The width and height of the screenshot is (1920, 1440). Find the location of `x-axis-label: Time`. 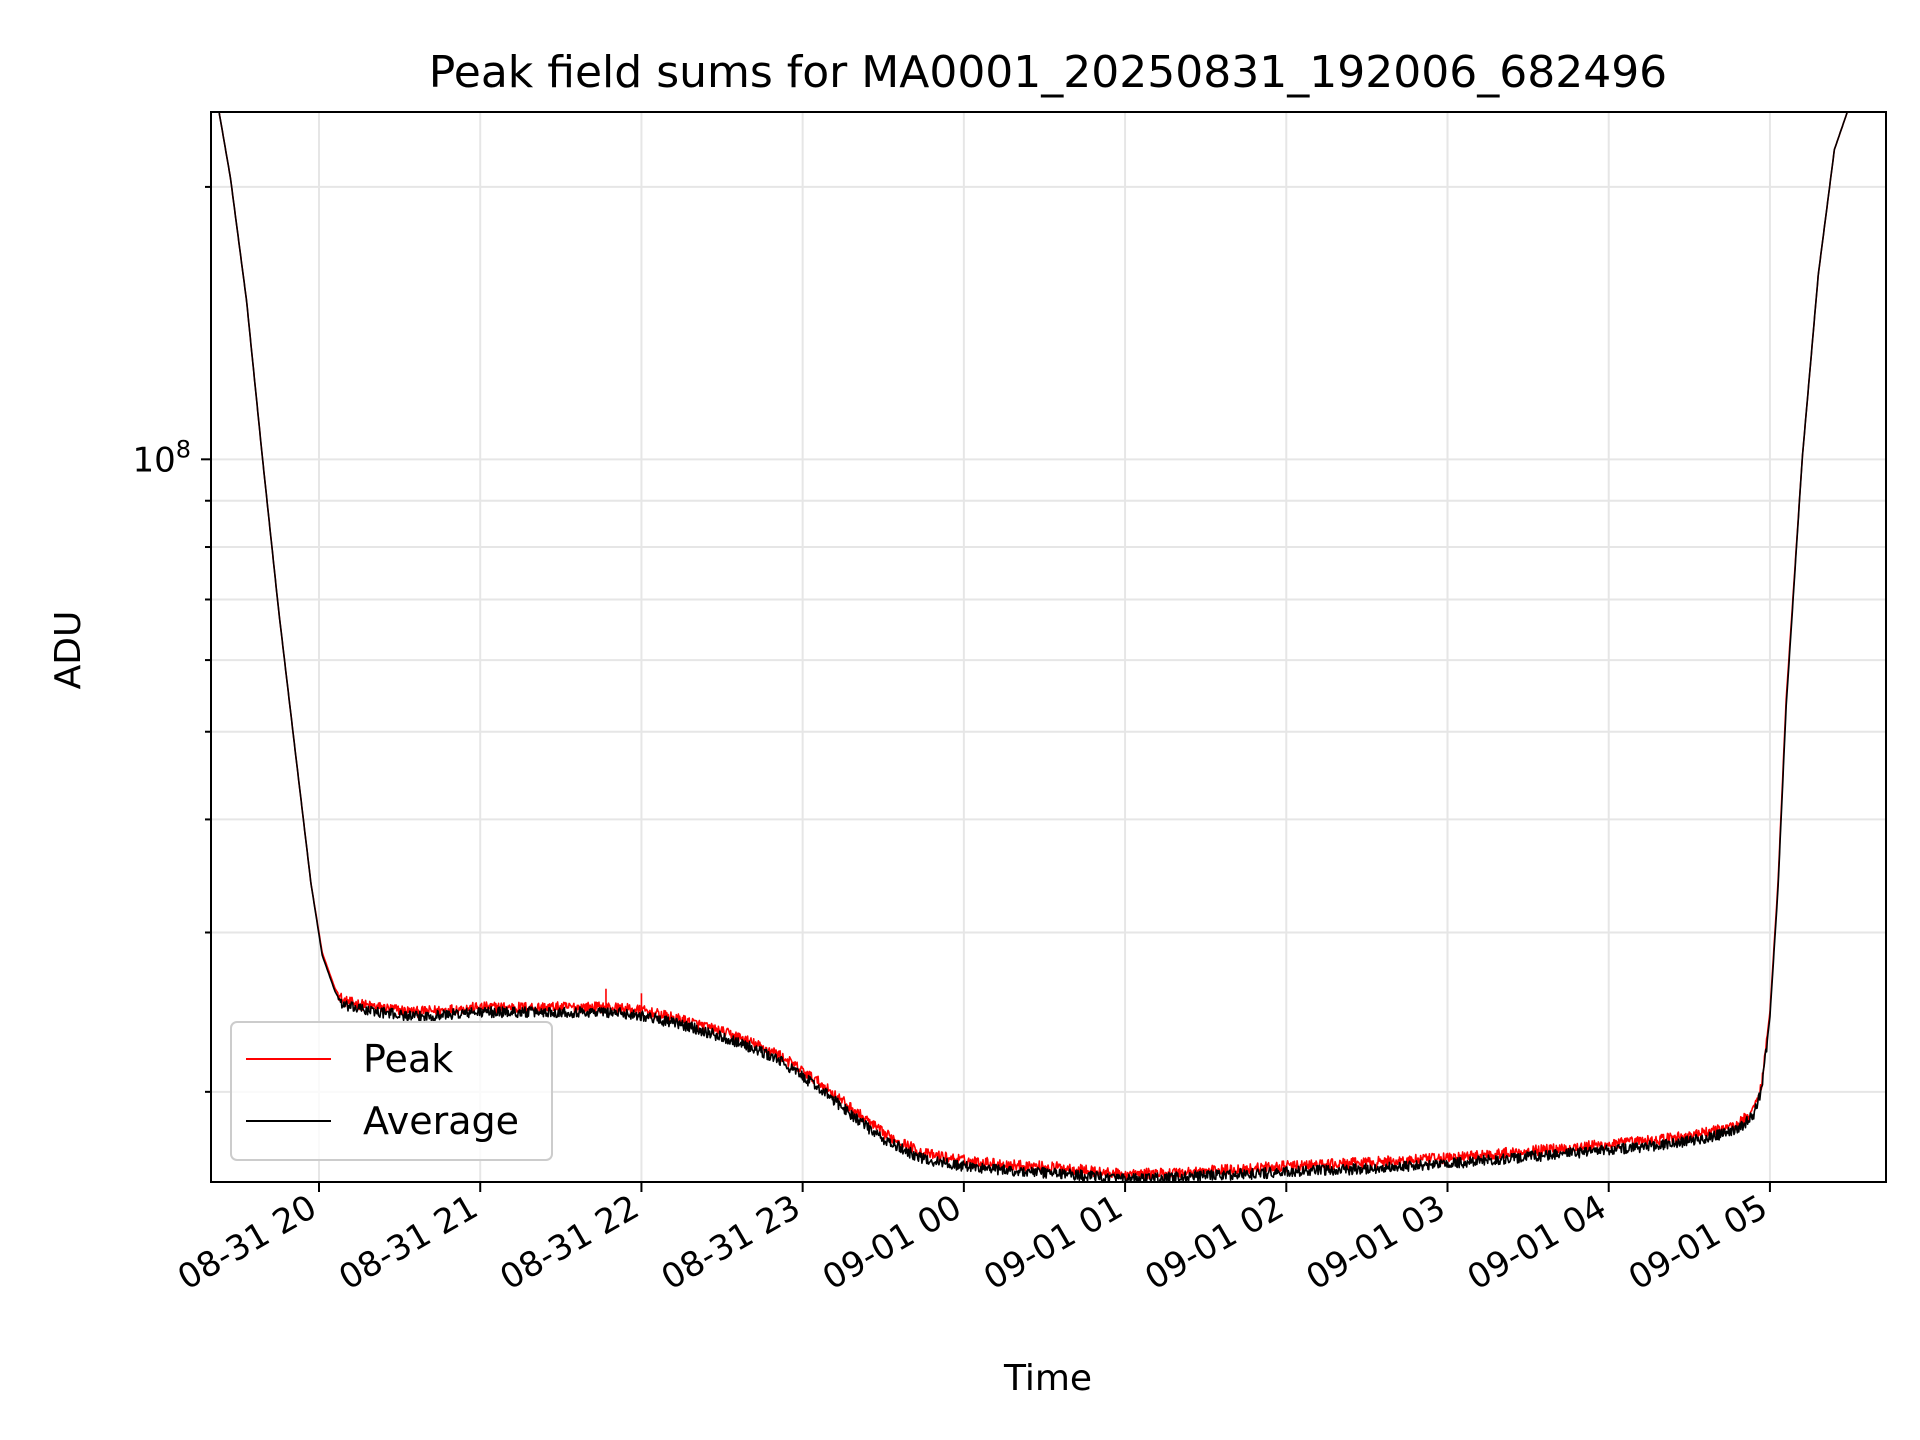

x-axis-label: Time is located at coordinates (1047, 1378).